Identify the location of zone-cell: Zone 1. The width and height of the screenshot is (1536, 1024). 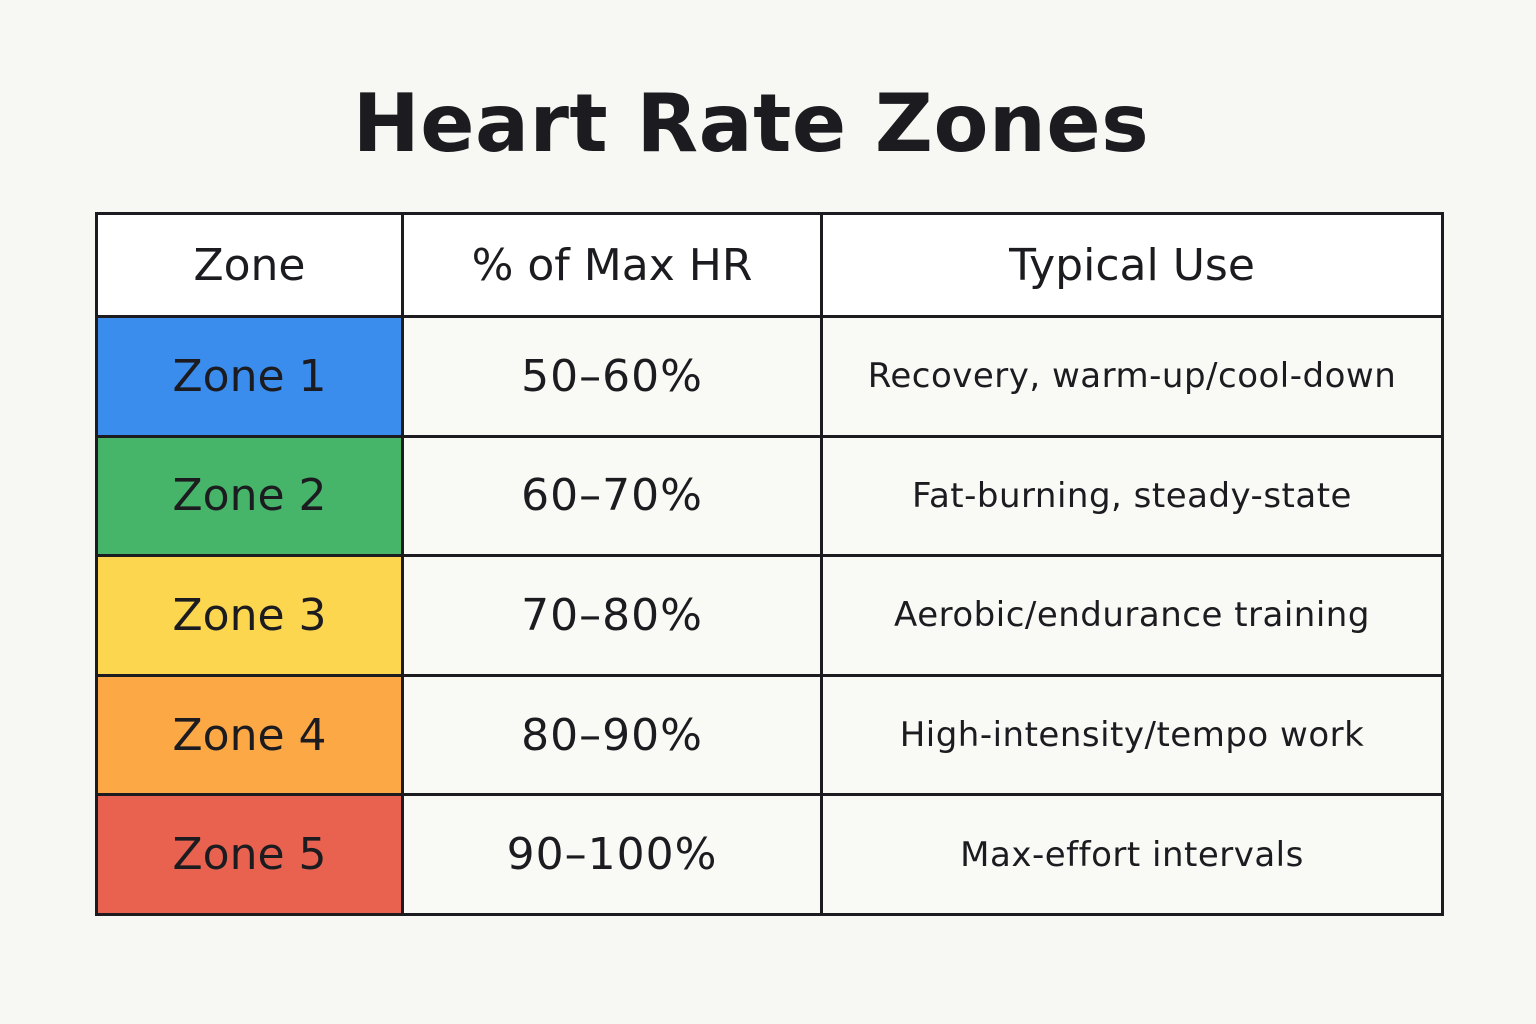
(249, 376).